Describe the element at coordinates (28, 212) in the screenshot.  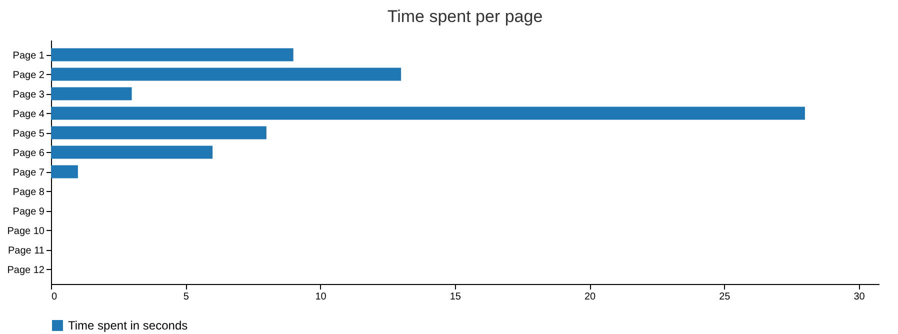
I see `y-tick-label: Page 9` at that location.